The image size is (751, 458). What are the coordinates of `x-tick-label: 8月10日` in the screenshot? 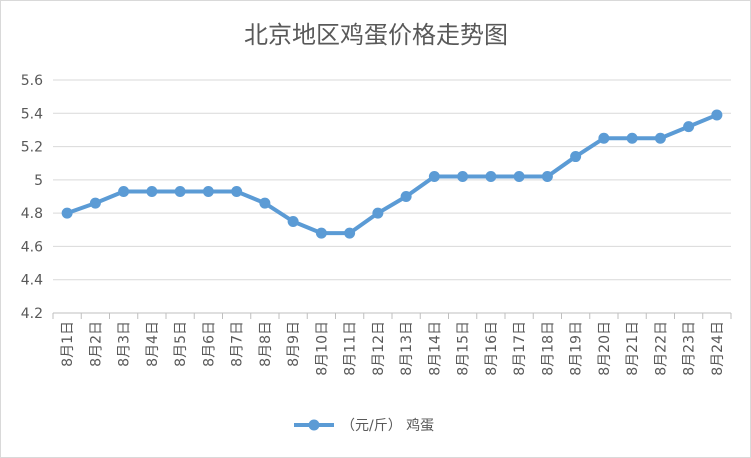 It's located at (322, 348).